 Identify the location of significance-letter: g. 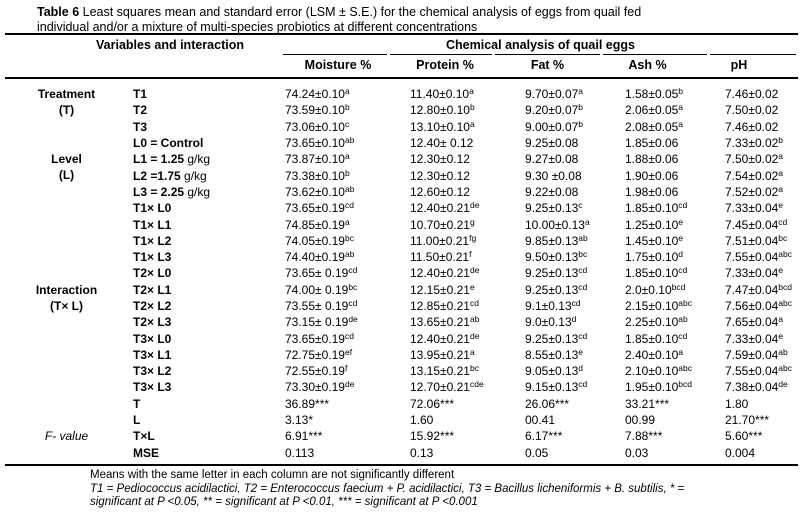
(472, 221).